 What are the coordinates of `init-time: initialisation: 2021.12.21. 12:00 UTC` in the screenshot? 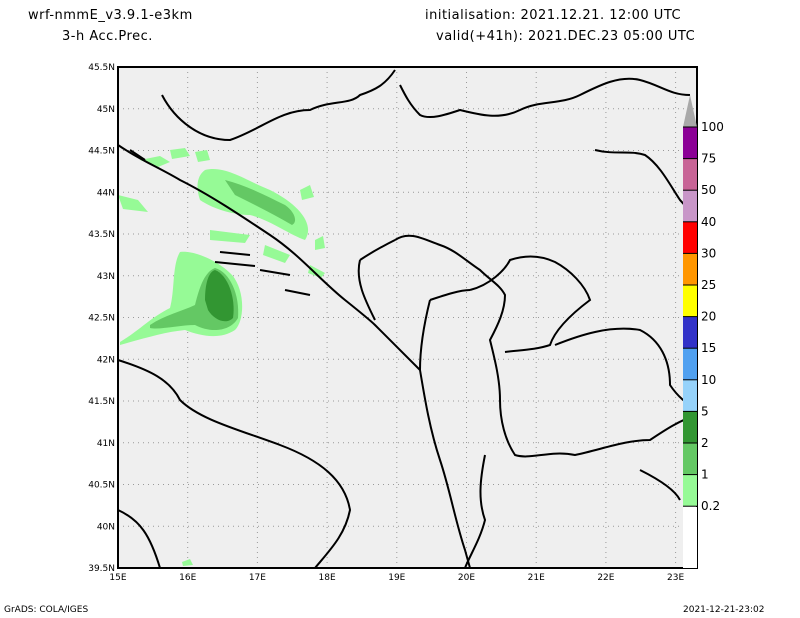 It's located at (553, 15).